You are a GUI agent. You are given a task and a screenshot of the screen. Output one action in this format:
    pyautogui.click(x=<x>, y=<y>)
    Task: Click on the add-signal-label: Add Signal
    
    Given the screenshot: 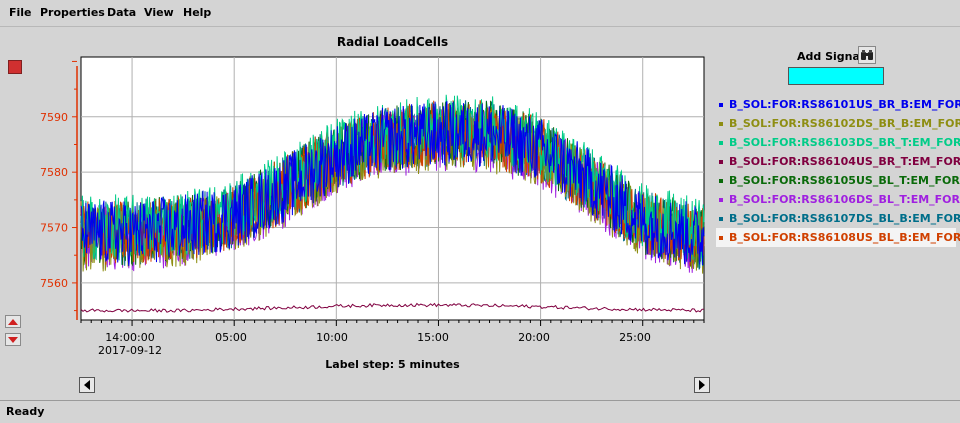 What is the action you would take?
    pyautogui.click(x=830, y=56)
    